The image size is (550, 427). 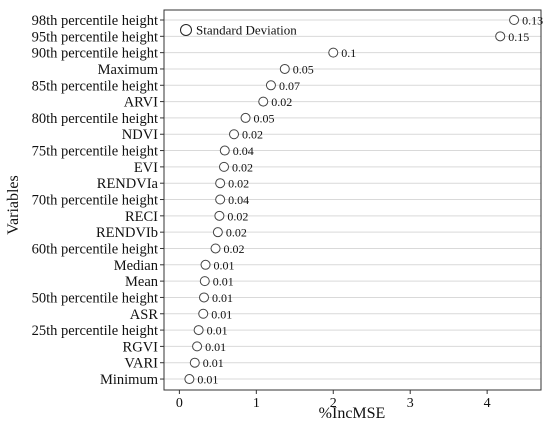 I want to click on legend-marker, so click(x=186, y=30).